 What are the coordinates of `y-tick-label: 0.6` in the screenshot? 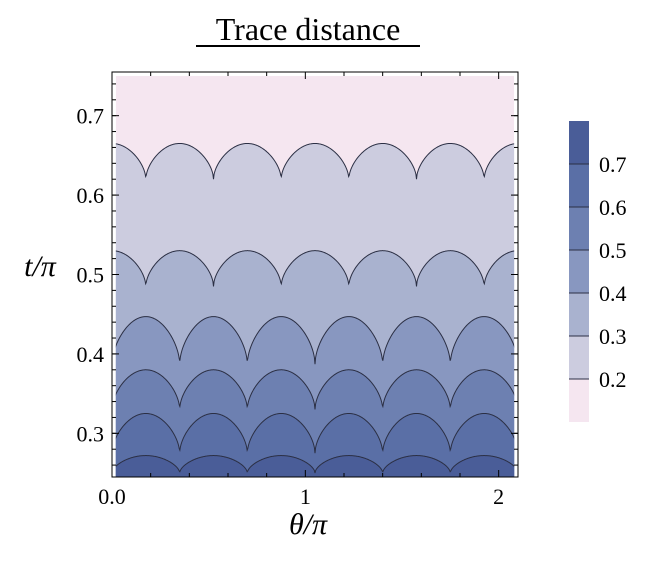 It's located at (91, 195).